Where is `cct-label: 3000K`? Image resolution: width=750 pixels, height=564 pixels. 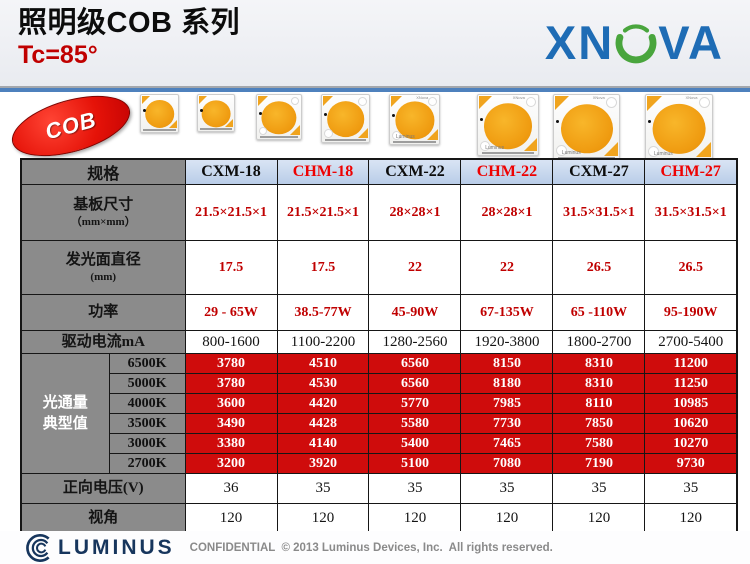 cct-label: 3000K is located at coordinates (147, 443).